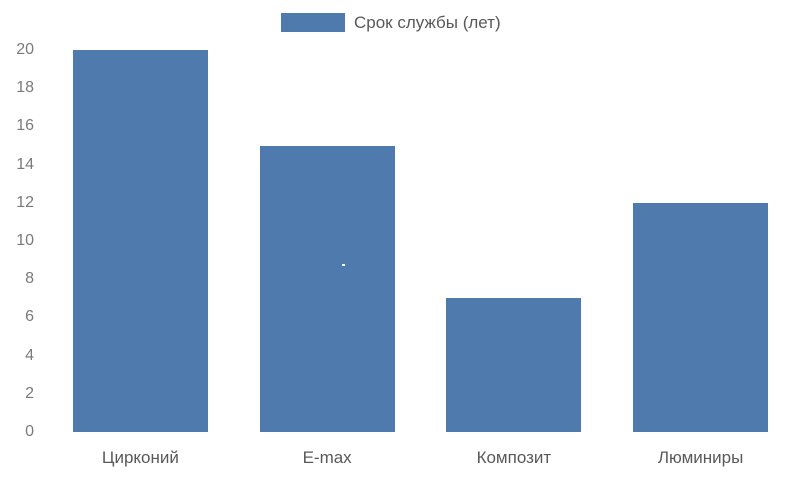  Describe the element at coordinates (25, 88) in the screenshot. I see `y-tick-label: 18` at that location.